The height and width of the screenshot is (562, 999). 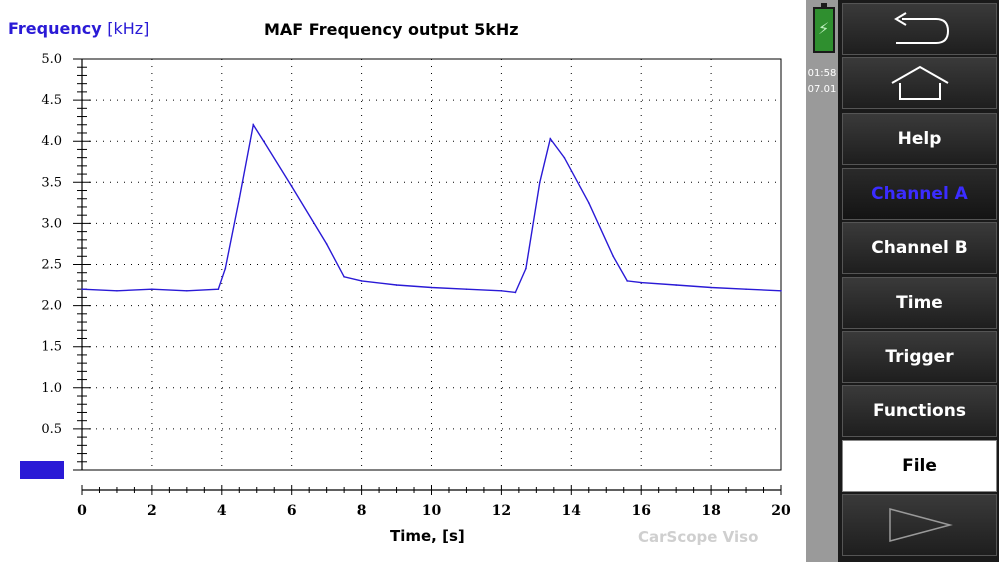 I want to click on y-tick-label: 2.5, so click(x=51, y=265).